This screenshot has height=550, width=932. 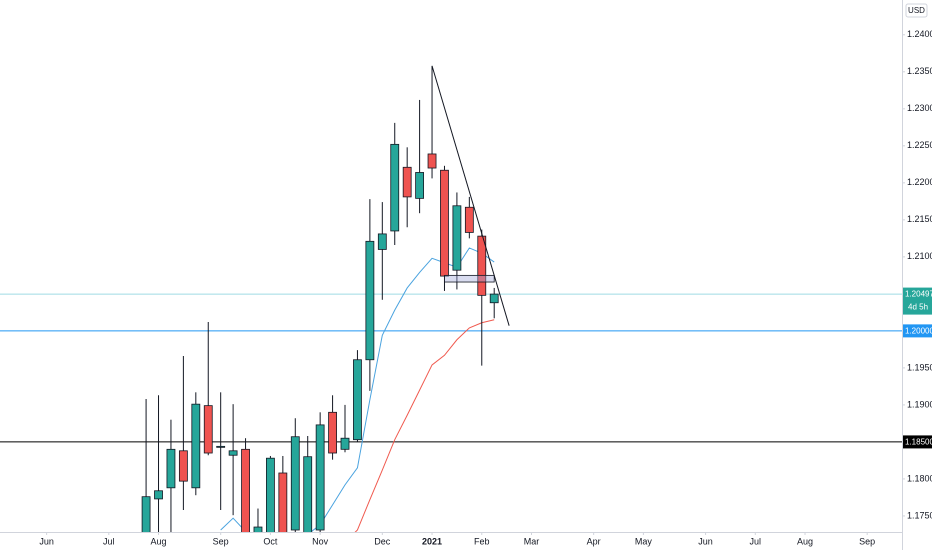 I want to click on x-tick-label: Oct, so click(x=270, y=541).